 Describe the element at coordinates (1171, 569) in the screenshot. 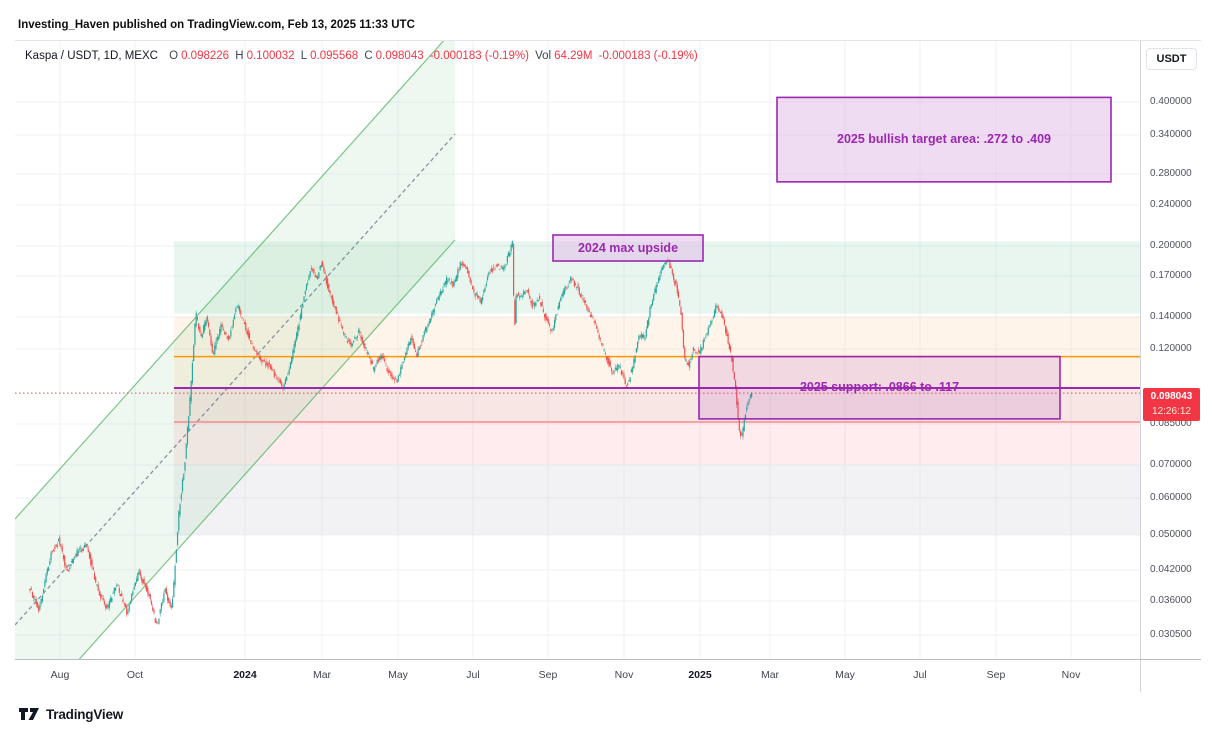

I see `price-tick: 0.042000` at that location.